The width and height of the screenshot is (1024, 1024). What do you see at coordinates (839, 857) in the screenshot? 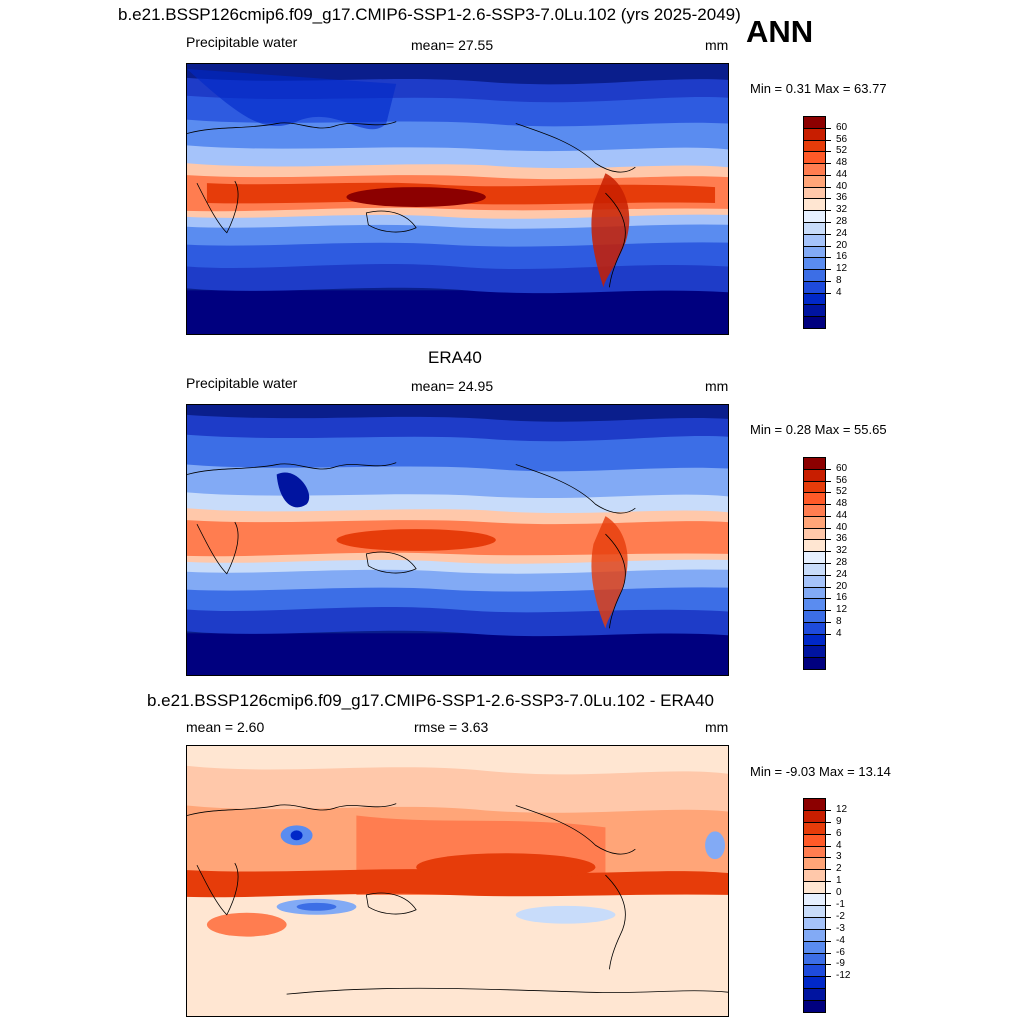
I see `colorbar-label: 3` at bounding box center [839, 857].